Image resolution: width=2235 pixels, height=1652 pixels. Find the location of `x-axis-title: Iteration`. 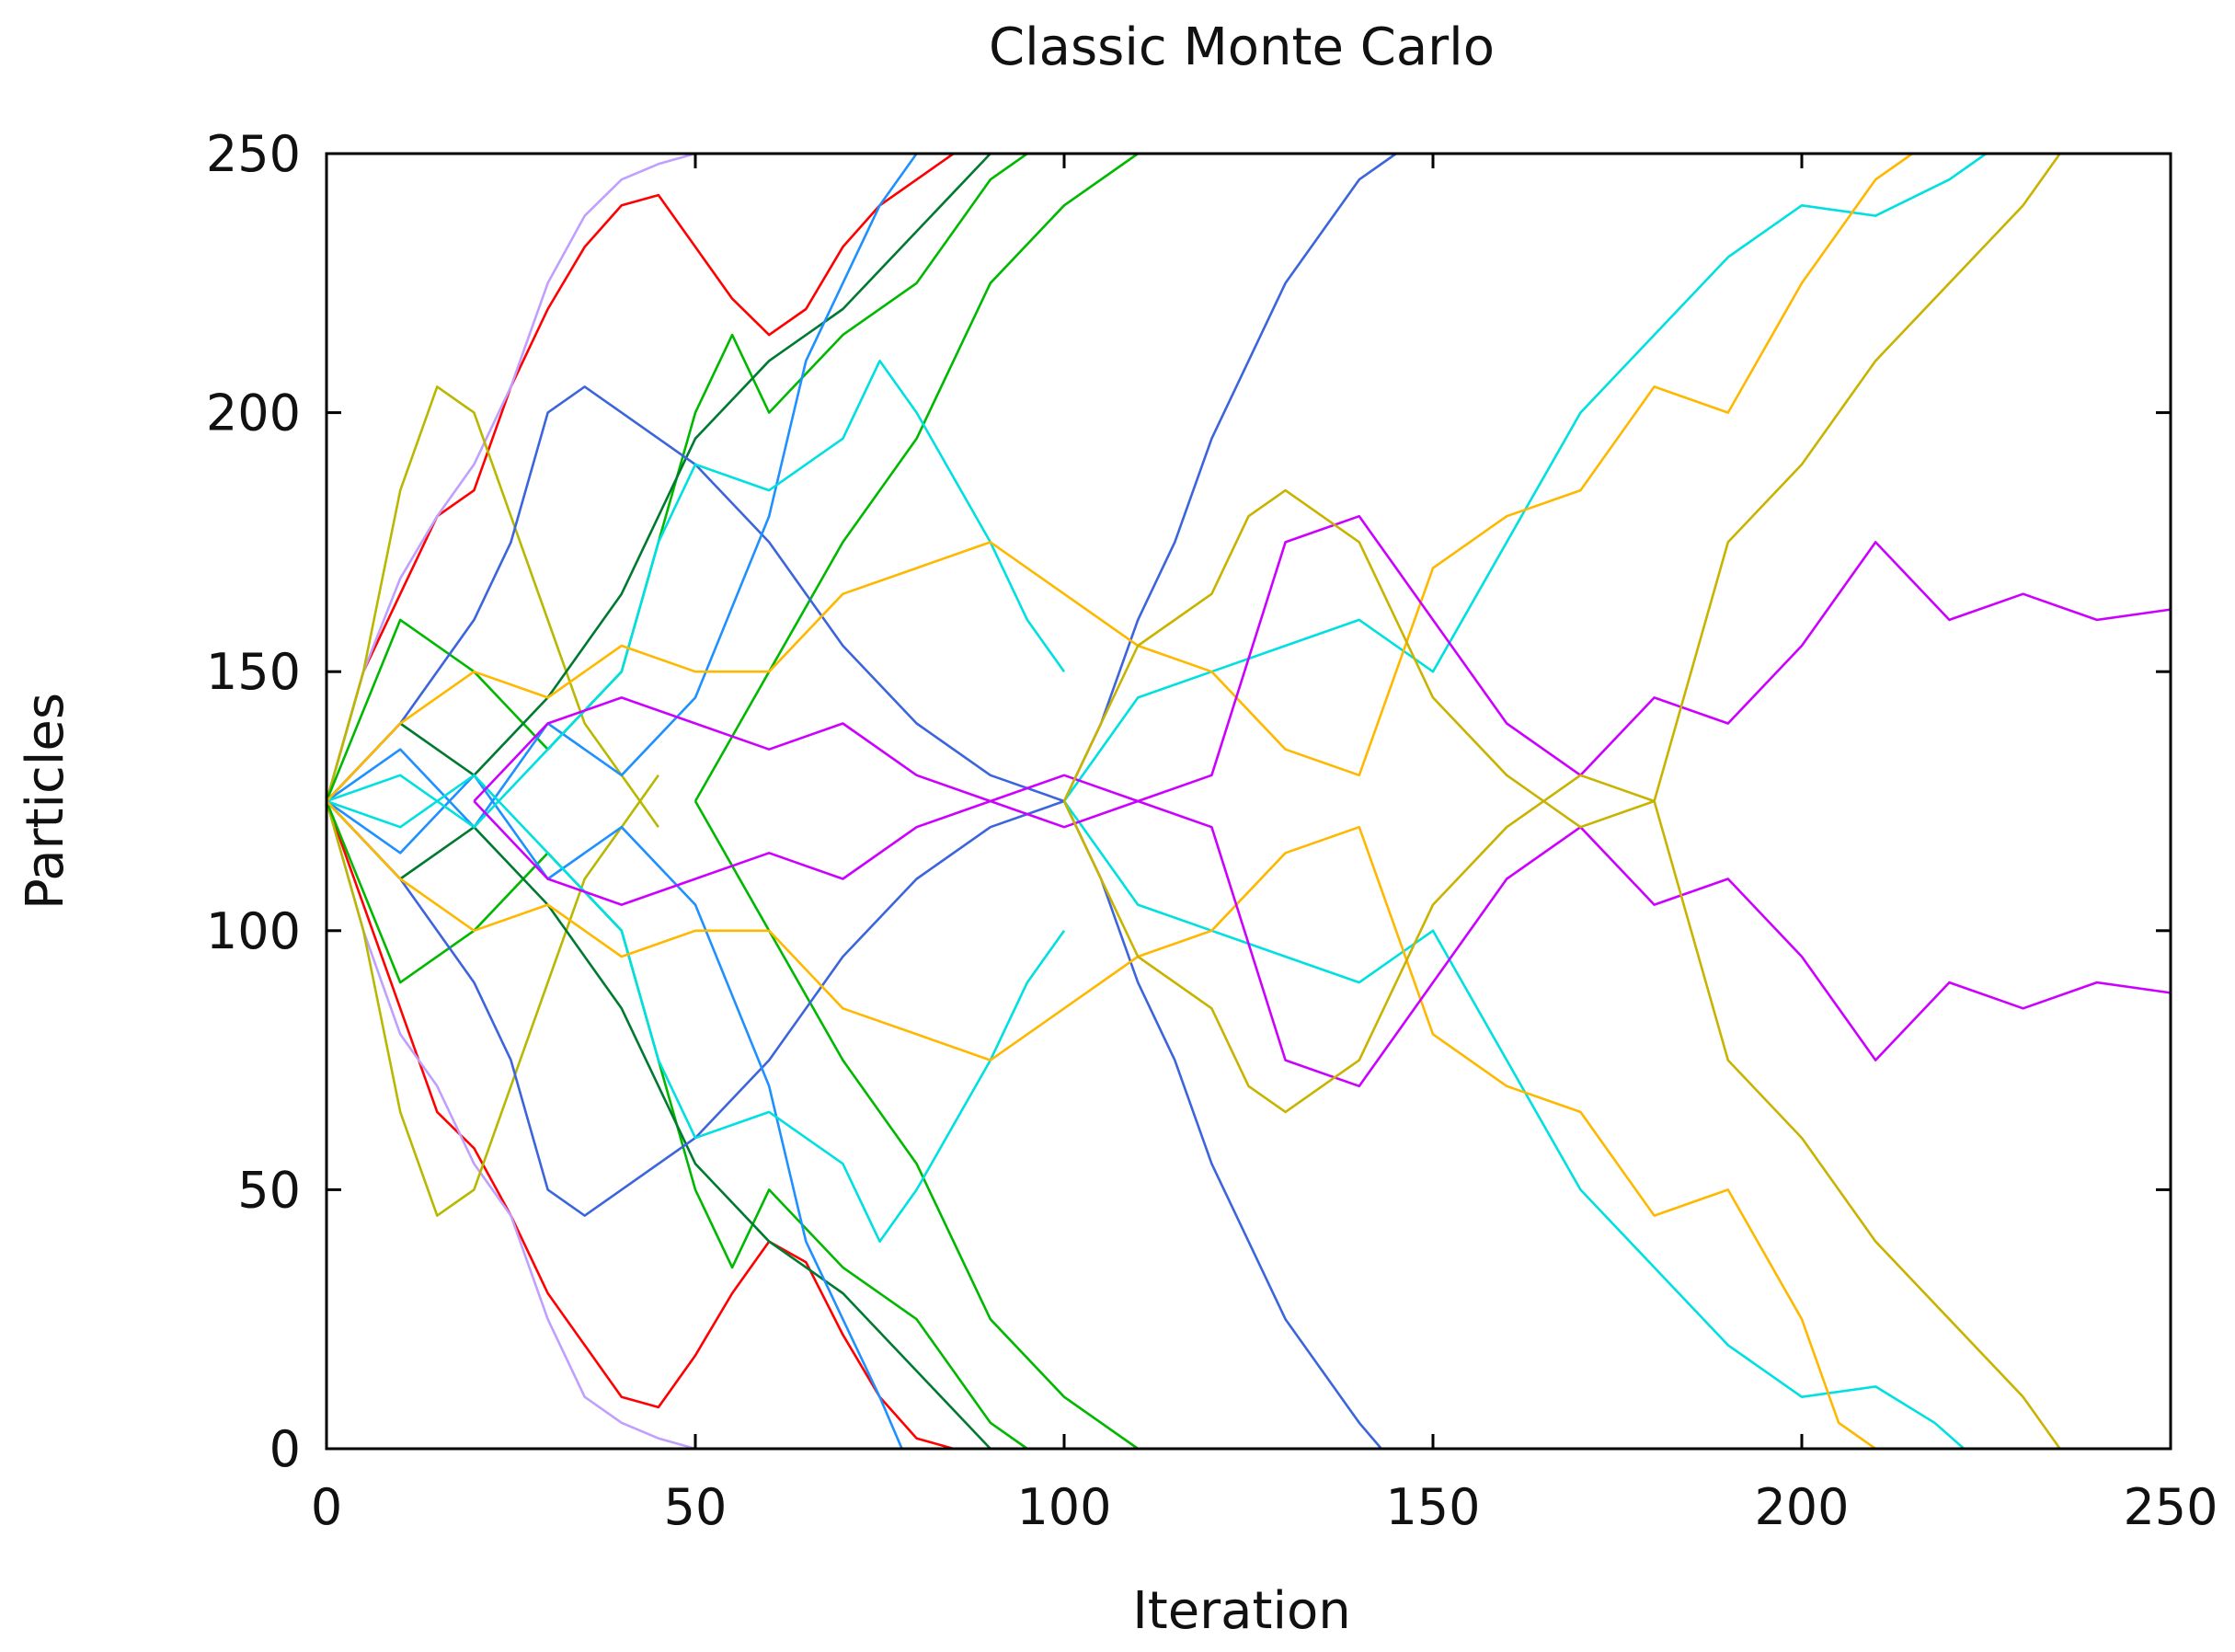

x-axis-title: Iteration is located at coordinates (1241, 1611).